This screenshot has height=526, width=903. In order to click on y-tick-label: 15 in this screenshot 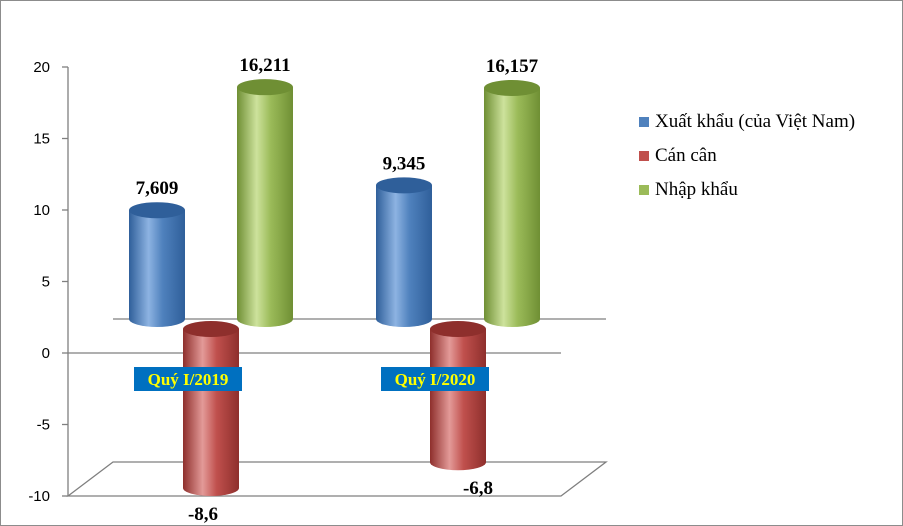, I will do `click(41, 139)`.